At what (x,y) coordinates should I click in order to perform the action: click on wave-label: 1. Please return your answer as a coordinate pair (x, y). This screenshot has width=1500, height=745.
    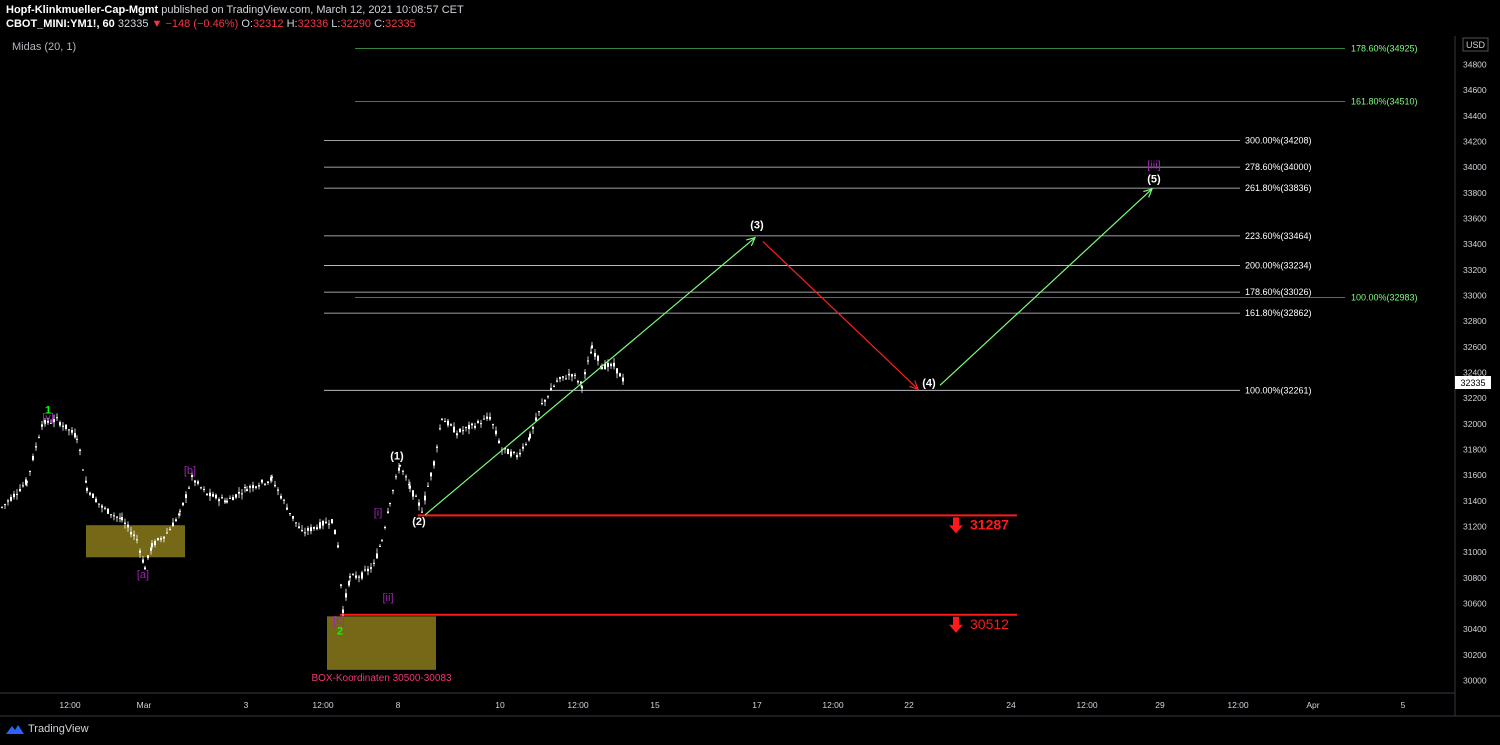
    Looking at the image, I should click on (48, 411).